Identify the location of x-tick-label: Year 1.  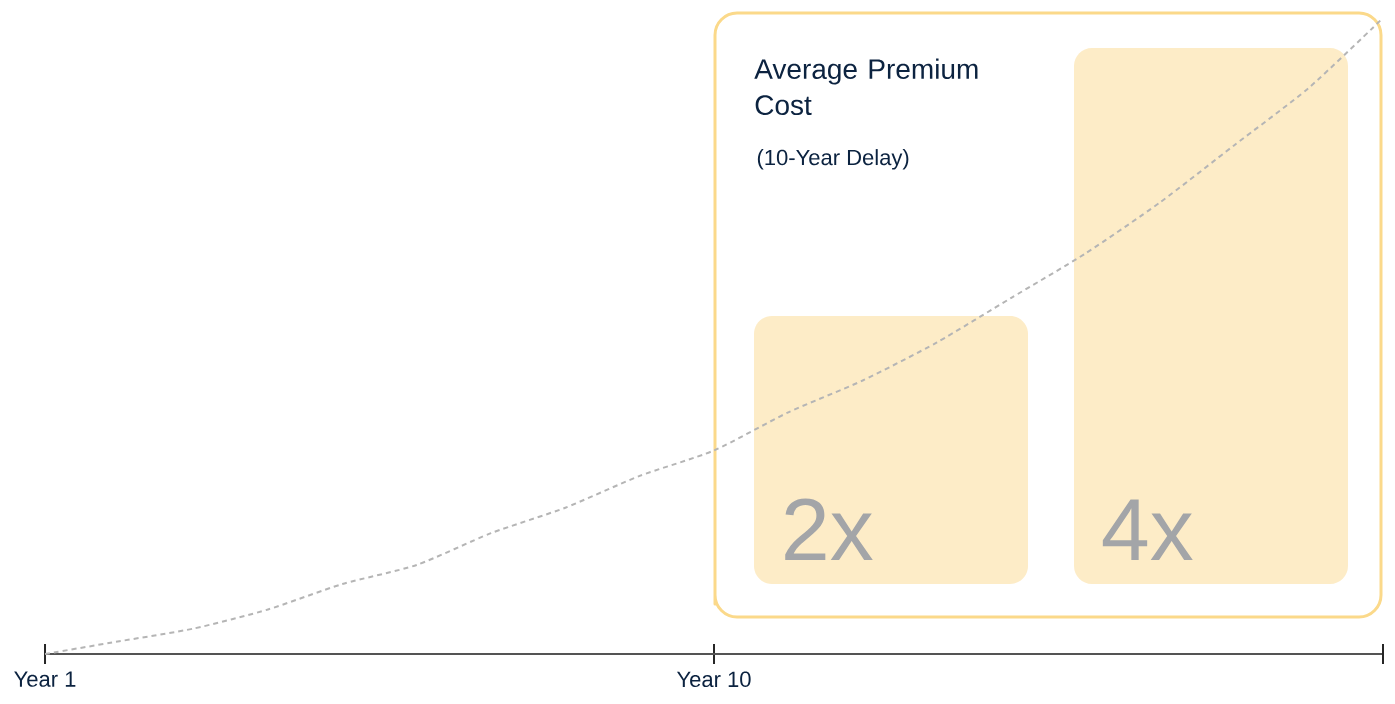
(45, 679).